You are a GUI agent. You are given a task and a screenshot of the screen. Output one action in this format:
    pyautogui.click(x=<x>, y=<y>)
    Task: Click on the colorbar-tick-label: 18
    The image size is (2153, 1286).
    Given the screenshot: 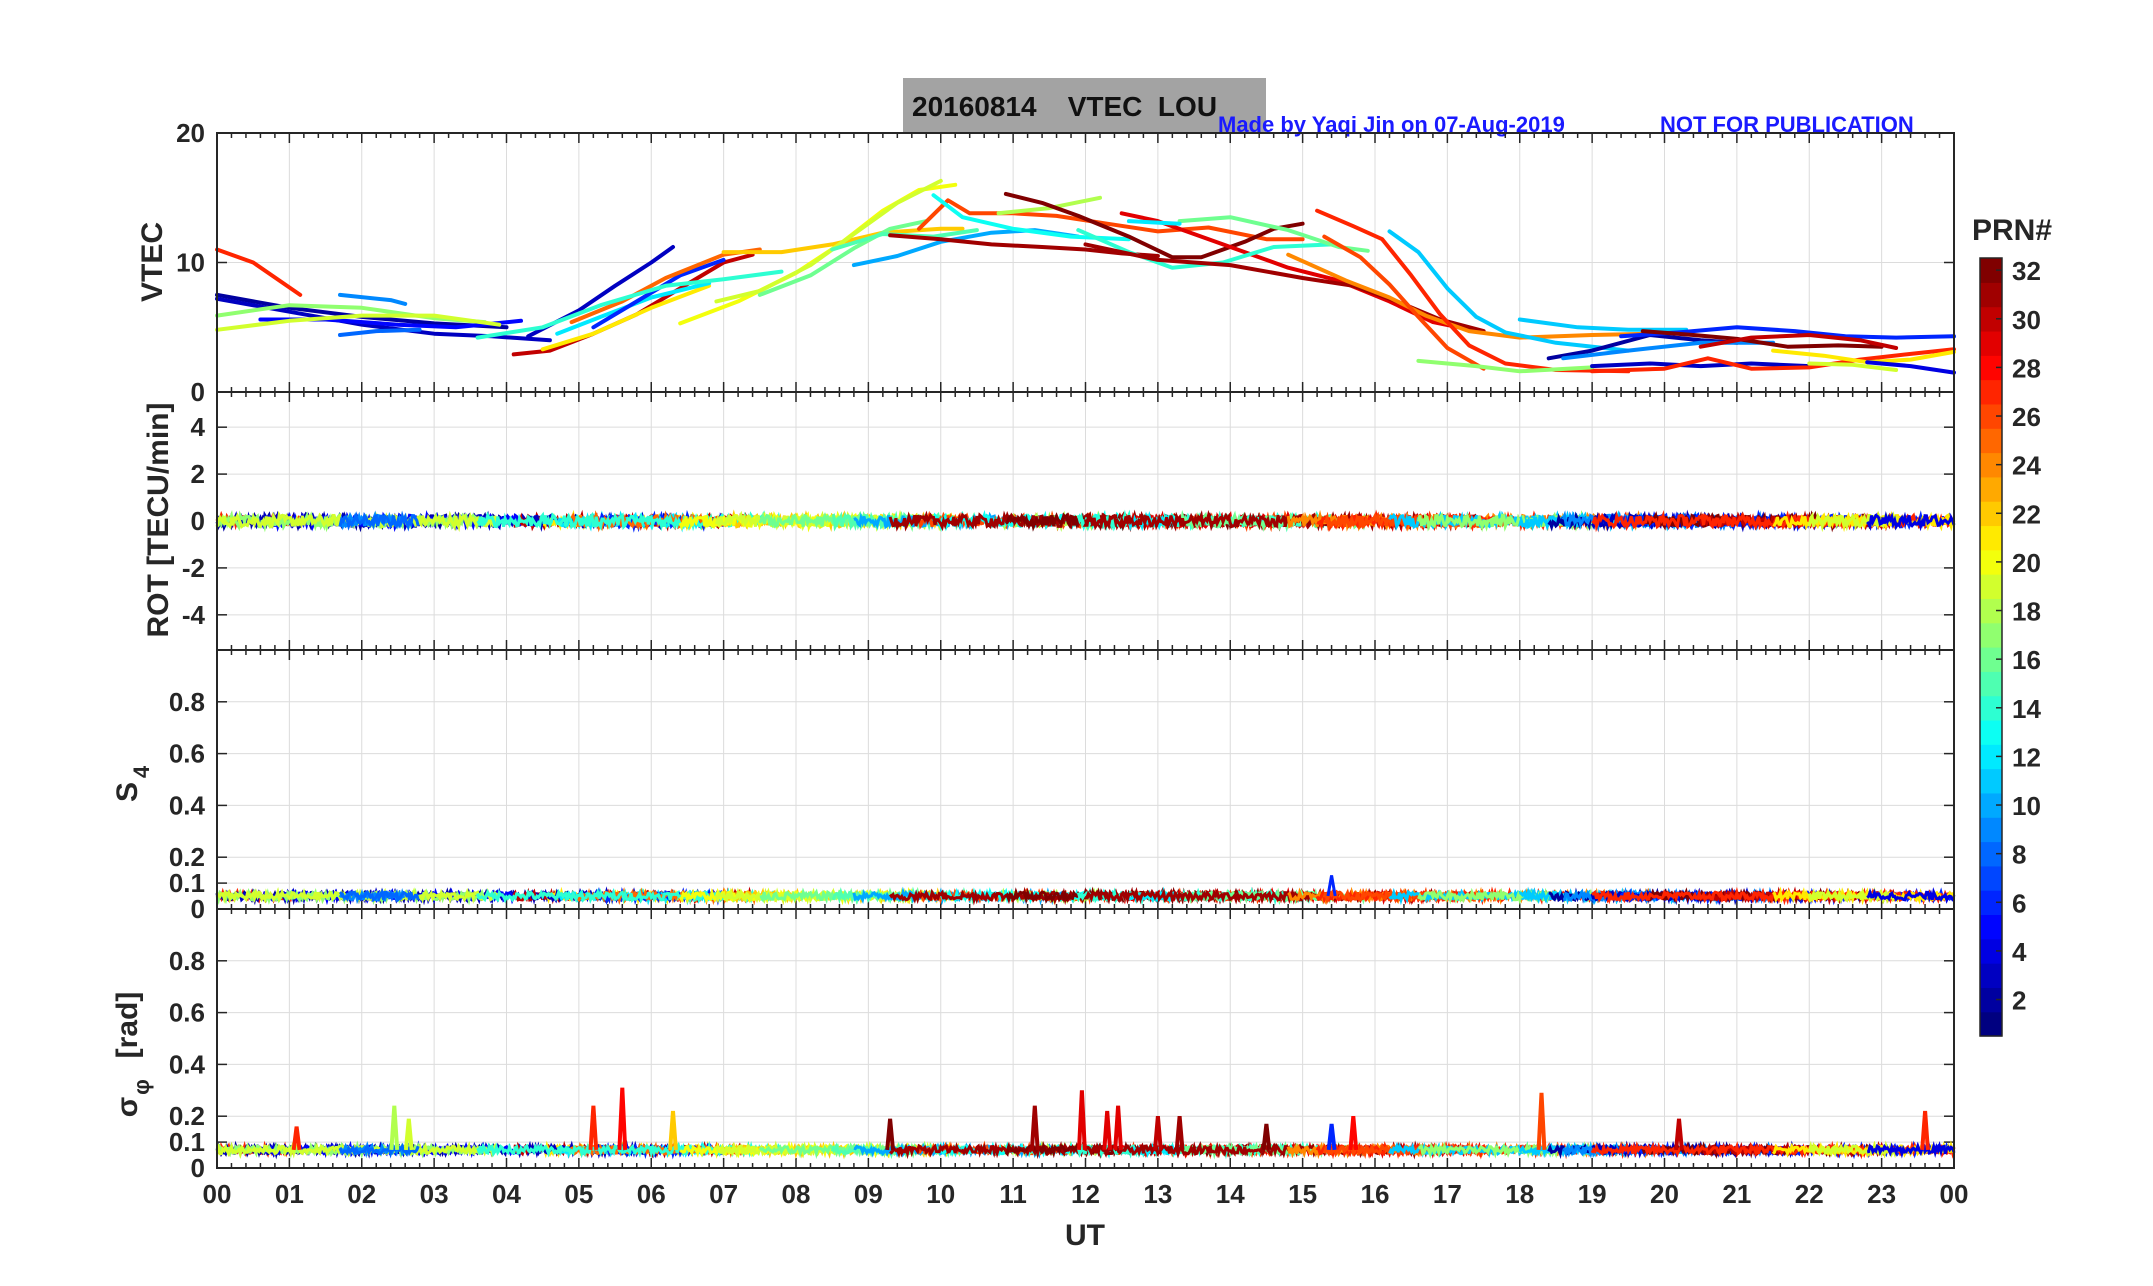 What is the action you would take?
    pyautogui.click(x=2026, y=612)
    